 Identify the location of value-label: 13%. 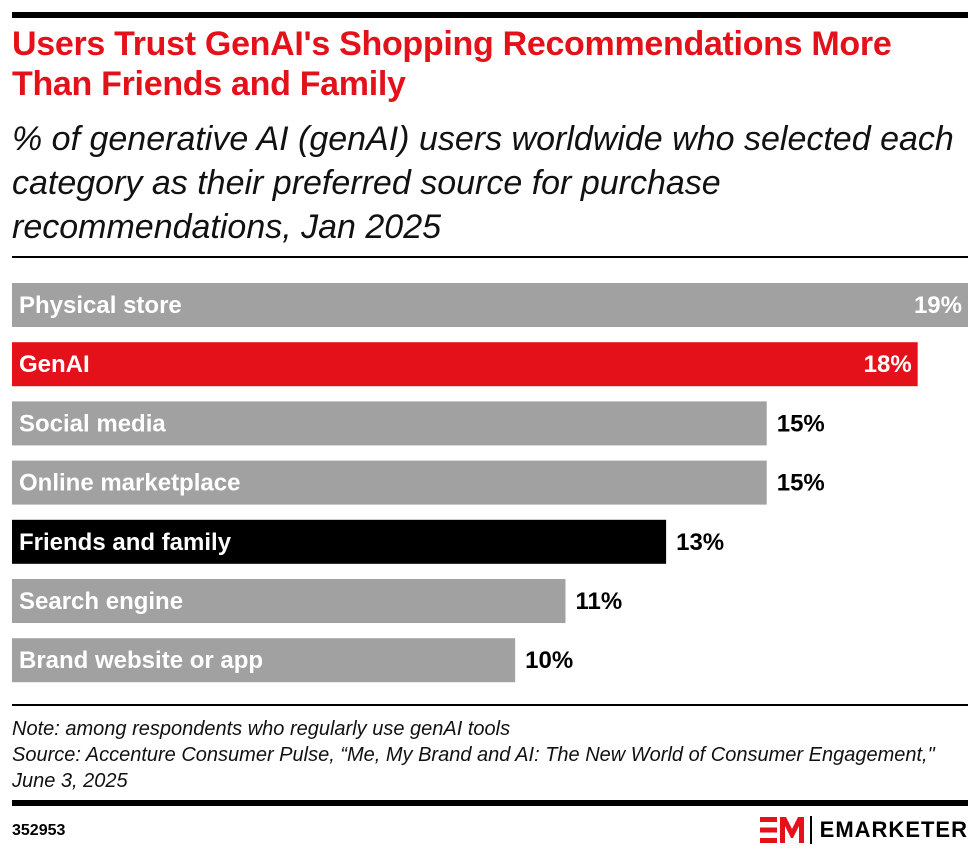
(700, 542).